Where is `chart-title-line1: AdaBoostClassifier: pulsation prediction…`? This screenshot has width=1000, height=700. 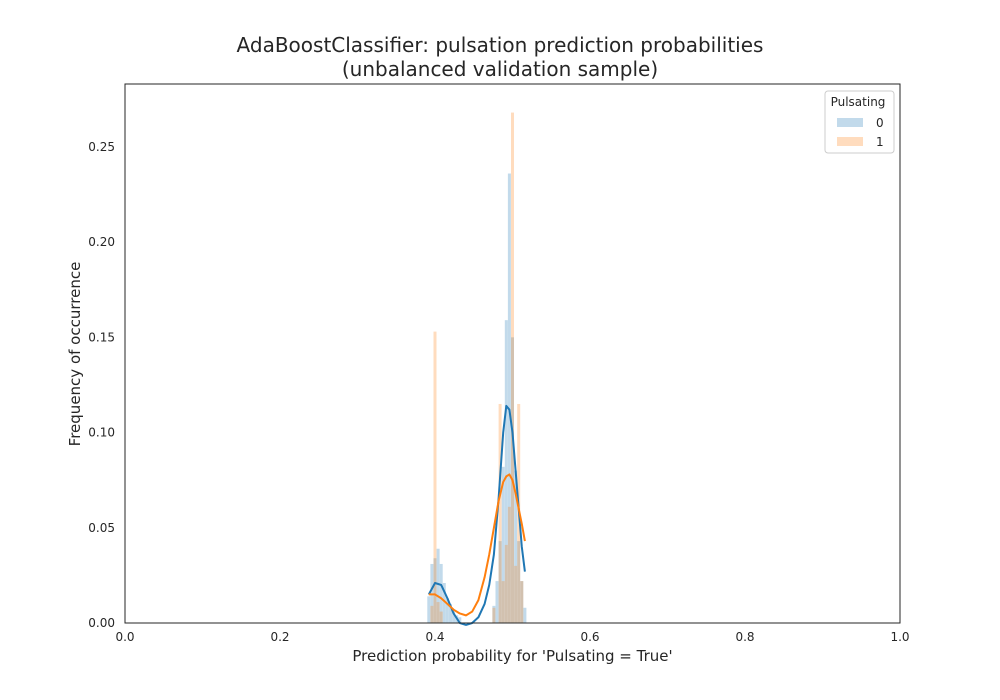 chart-title-line1: AdaBoostClassifier: pulsation prediction… is located at coordinates (500, 45).